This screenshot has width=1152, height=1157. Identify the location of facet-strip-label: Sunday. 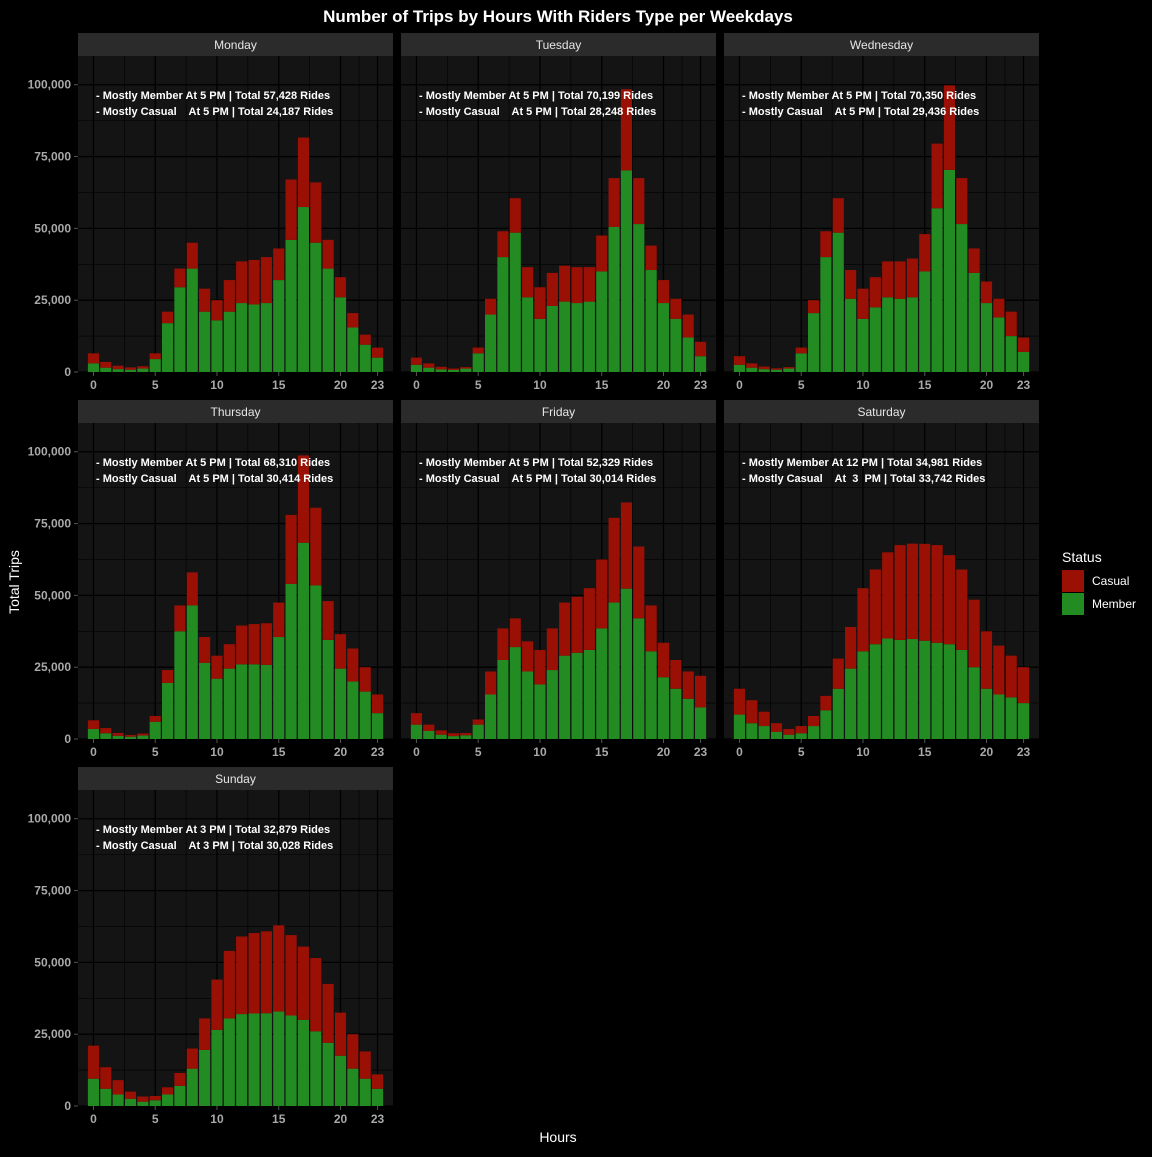
(235, 779).